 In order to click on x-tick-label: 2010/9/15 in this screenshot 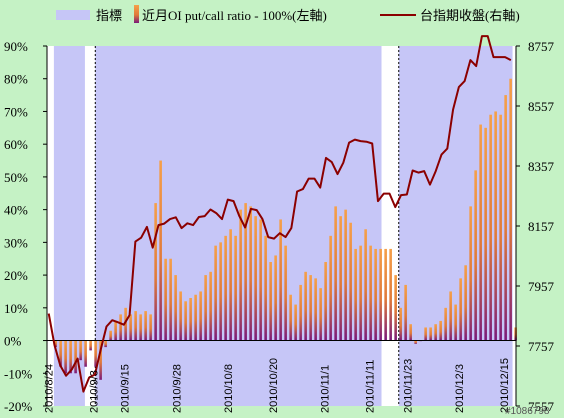, I will do `click(126, 388)`.